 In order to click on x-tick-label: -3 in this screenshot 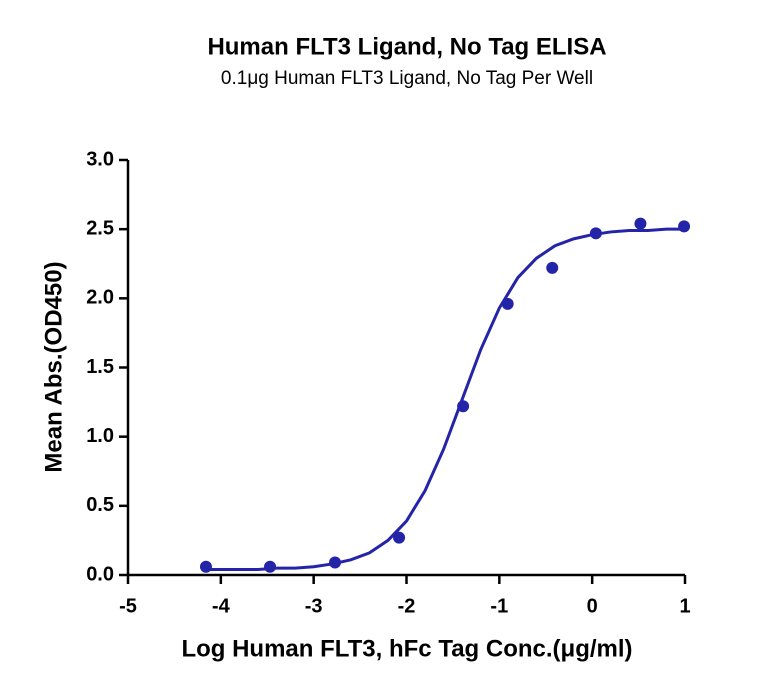, I will do `click(314, 606)`.